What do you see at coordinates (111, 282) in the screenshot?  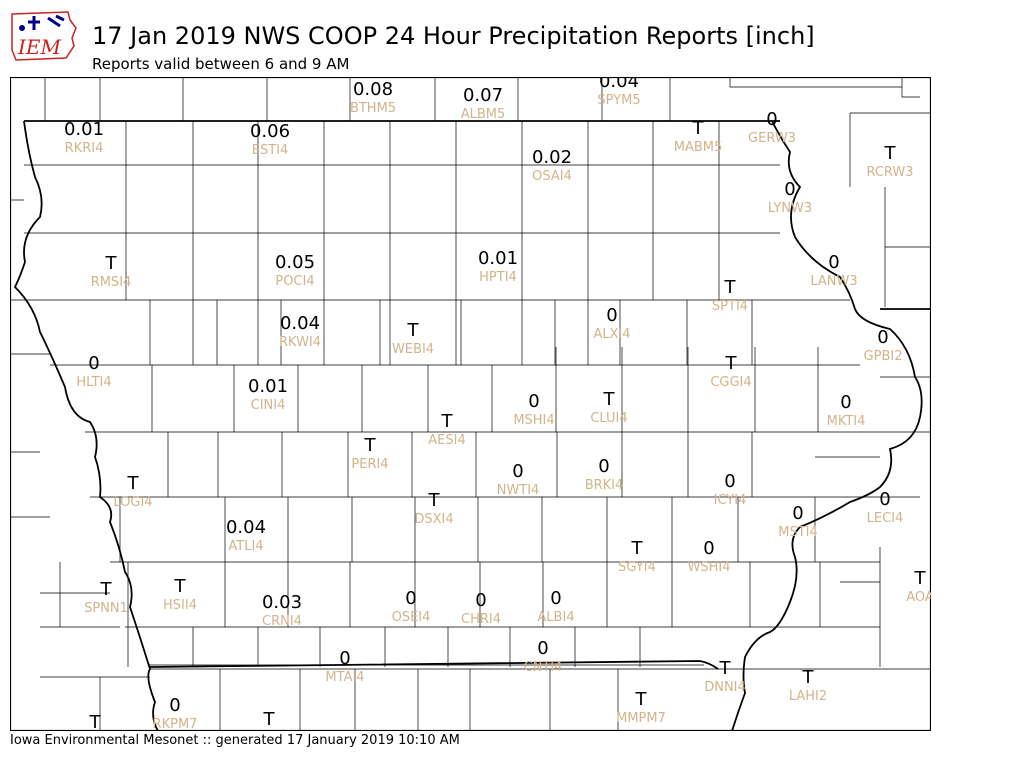 I see `station-id: RMSI4` at bounding box center [111, 282].